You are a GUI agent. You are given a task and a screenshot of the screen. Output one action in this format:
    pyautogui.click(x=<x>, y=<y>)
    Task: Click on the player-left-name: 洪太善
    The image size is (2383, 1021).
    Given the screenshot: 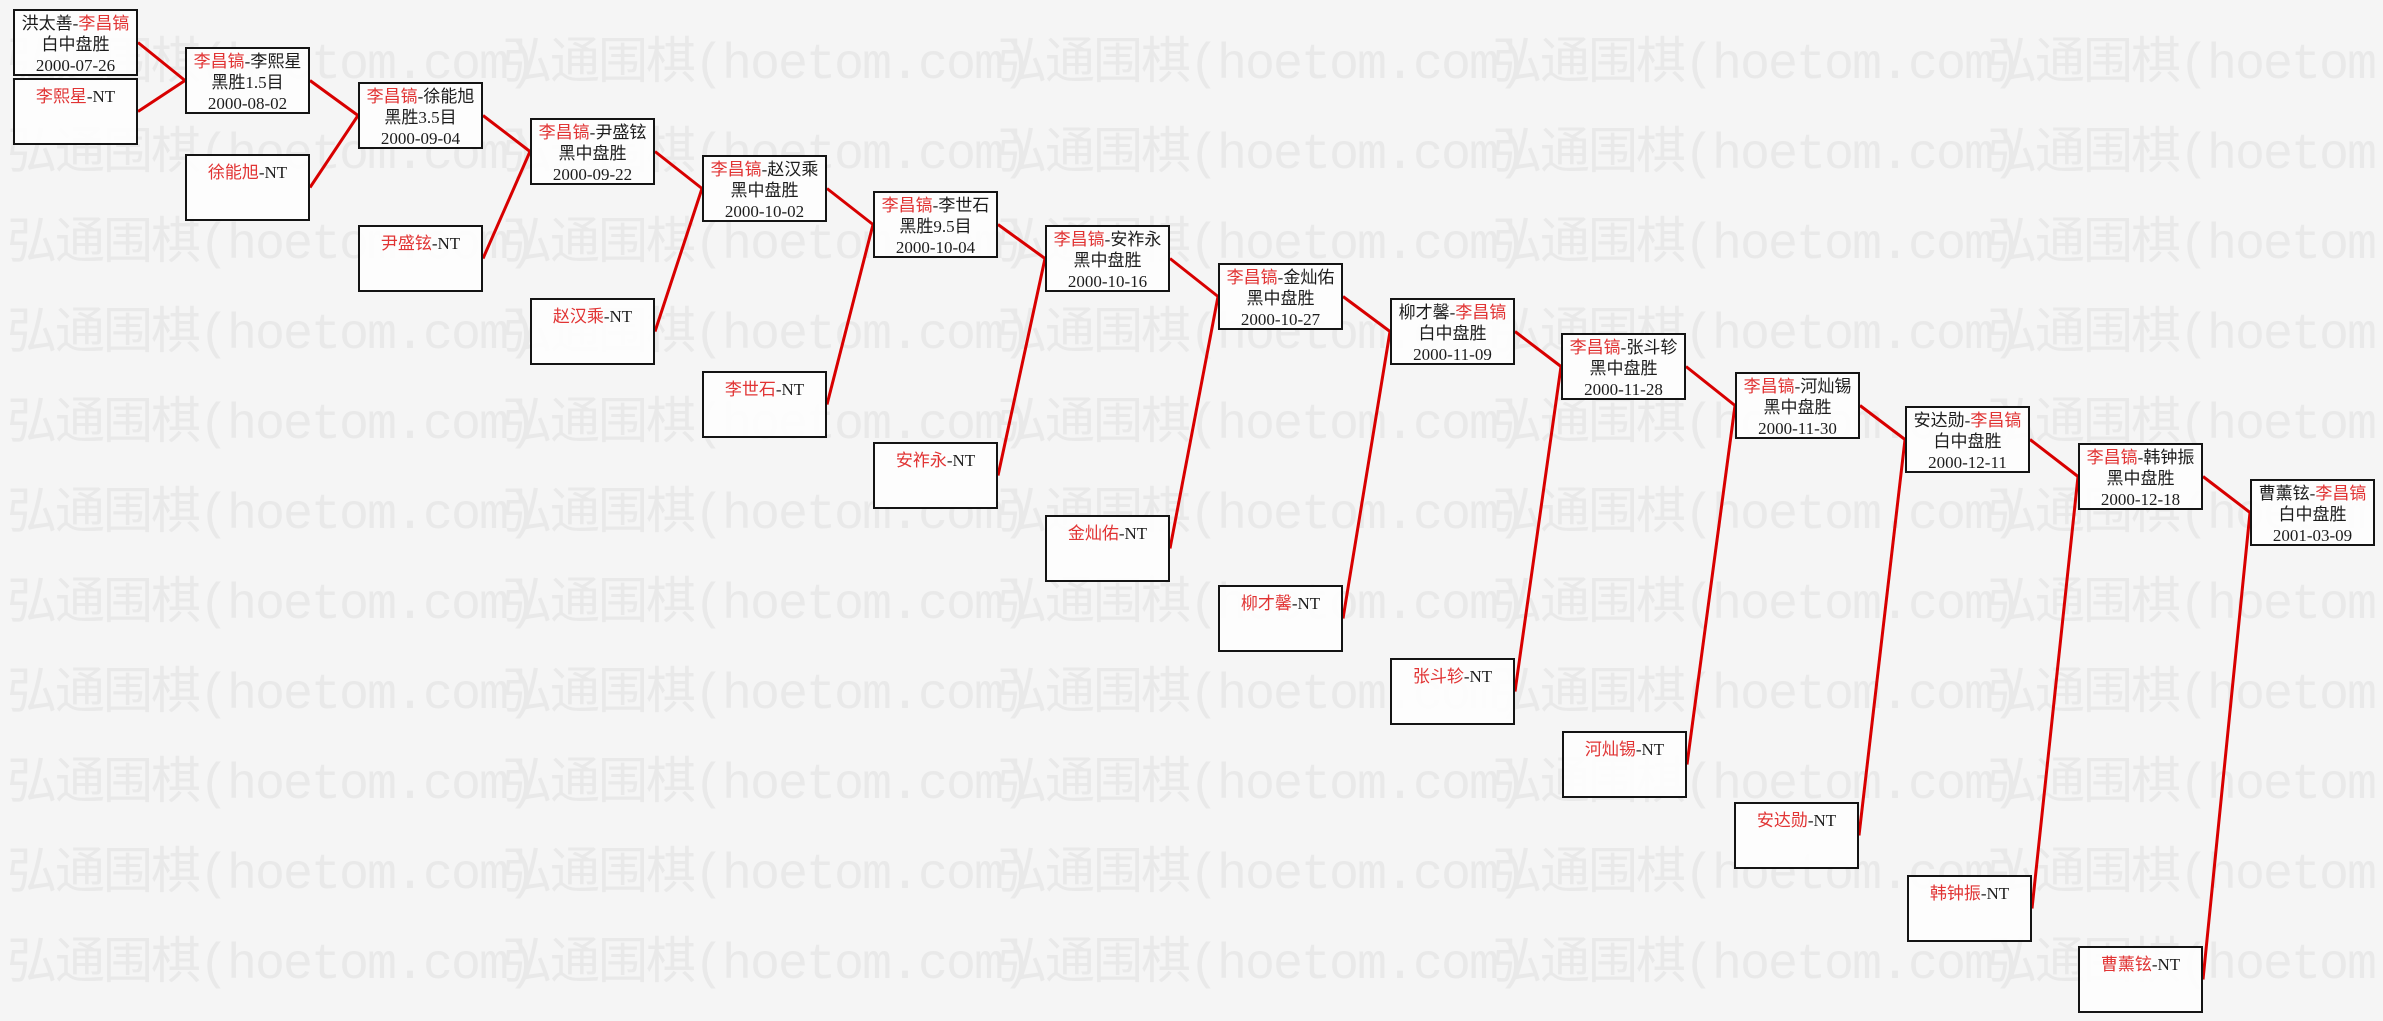 What is the action you would take?
    pyautogui.click(x=47, y=23)
    